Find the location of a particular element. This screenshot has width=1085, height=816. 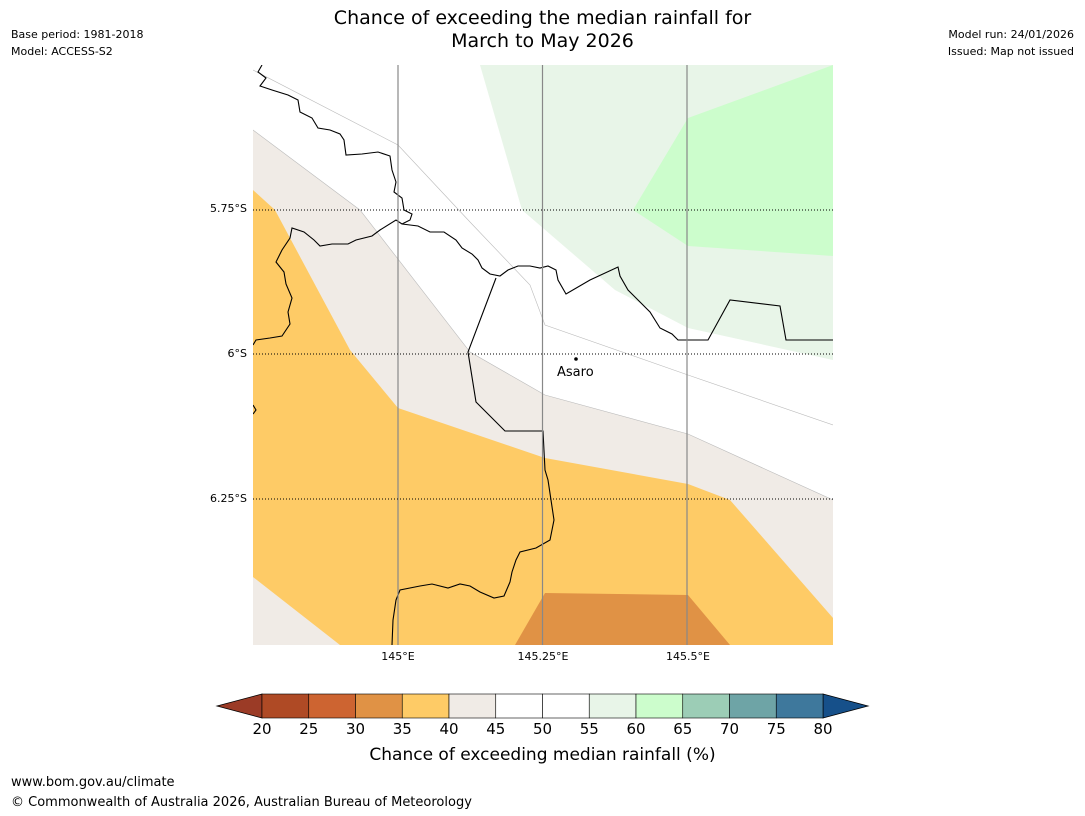

base-period: Base period: 1981-2018 is located at coordinates (77, 34).